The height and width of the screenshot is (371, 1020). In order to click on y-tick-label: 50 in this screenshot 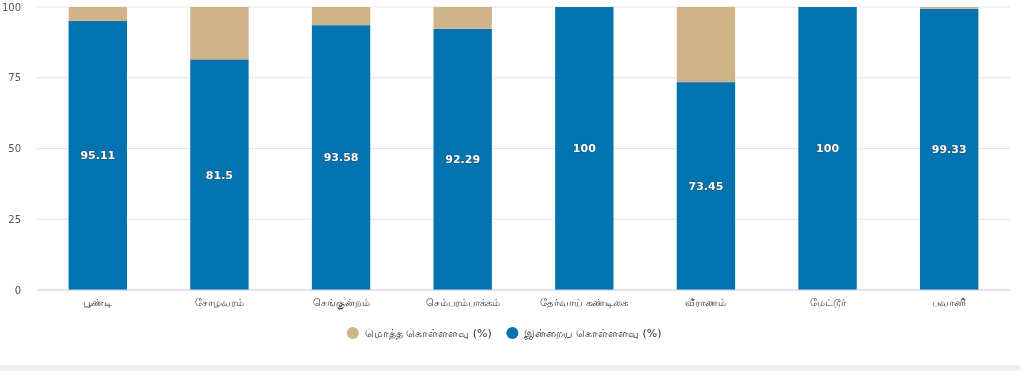, I will do `click(14, 148)`.